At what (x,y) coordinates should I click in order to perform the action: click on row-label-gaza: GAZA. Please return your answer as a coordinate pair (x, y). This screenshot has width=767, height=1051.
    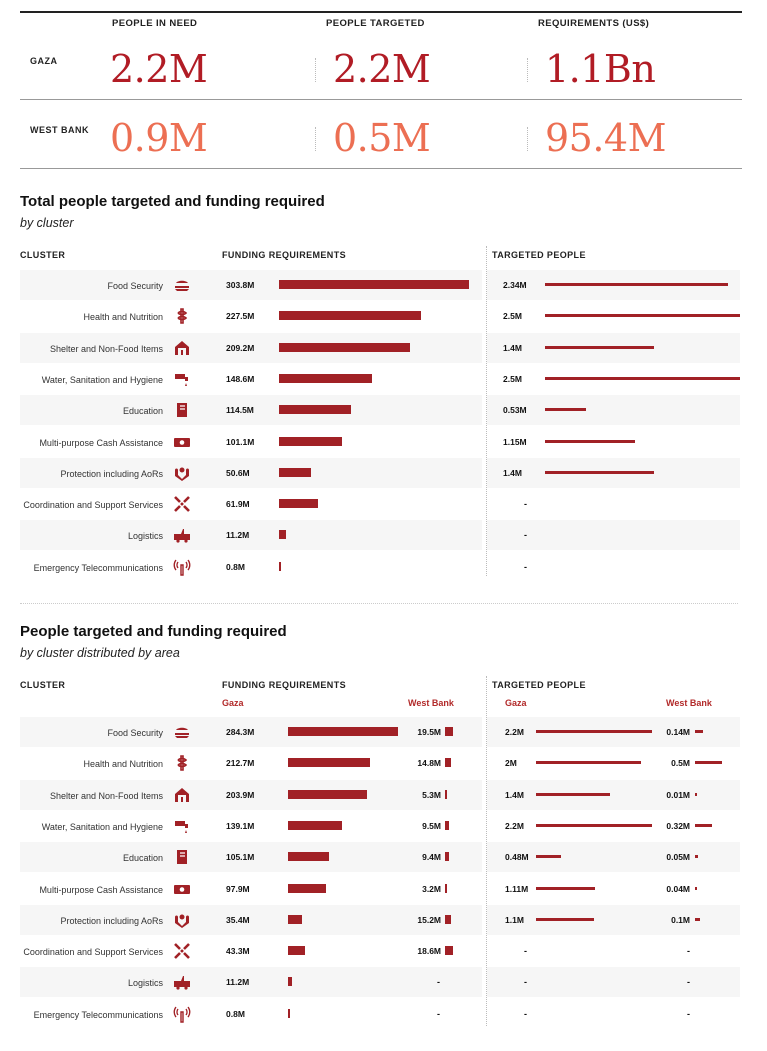
    Looking at the image, I should click on (44, 61).